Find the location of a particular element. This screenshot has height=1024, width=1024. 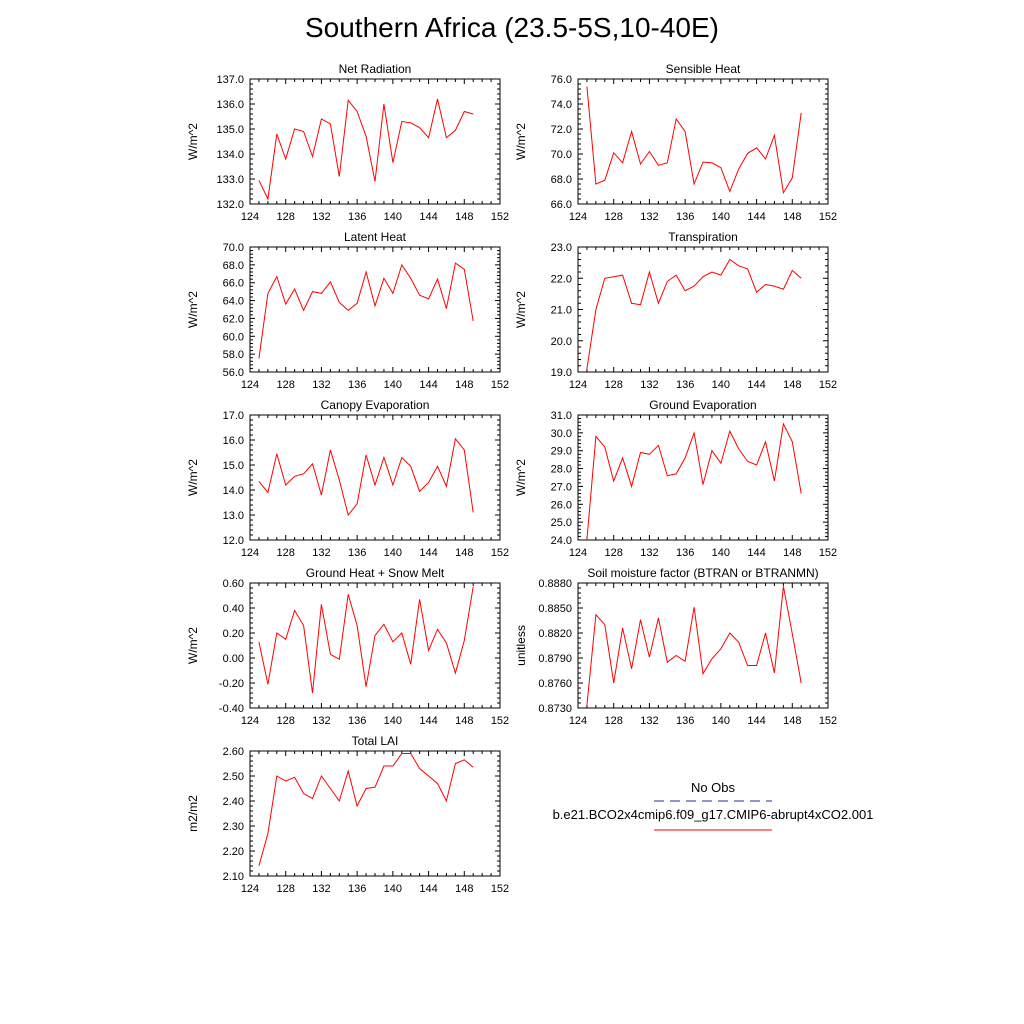

y-tick-label: 27.0 is located at coordinates (561, 487).